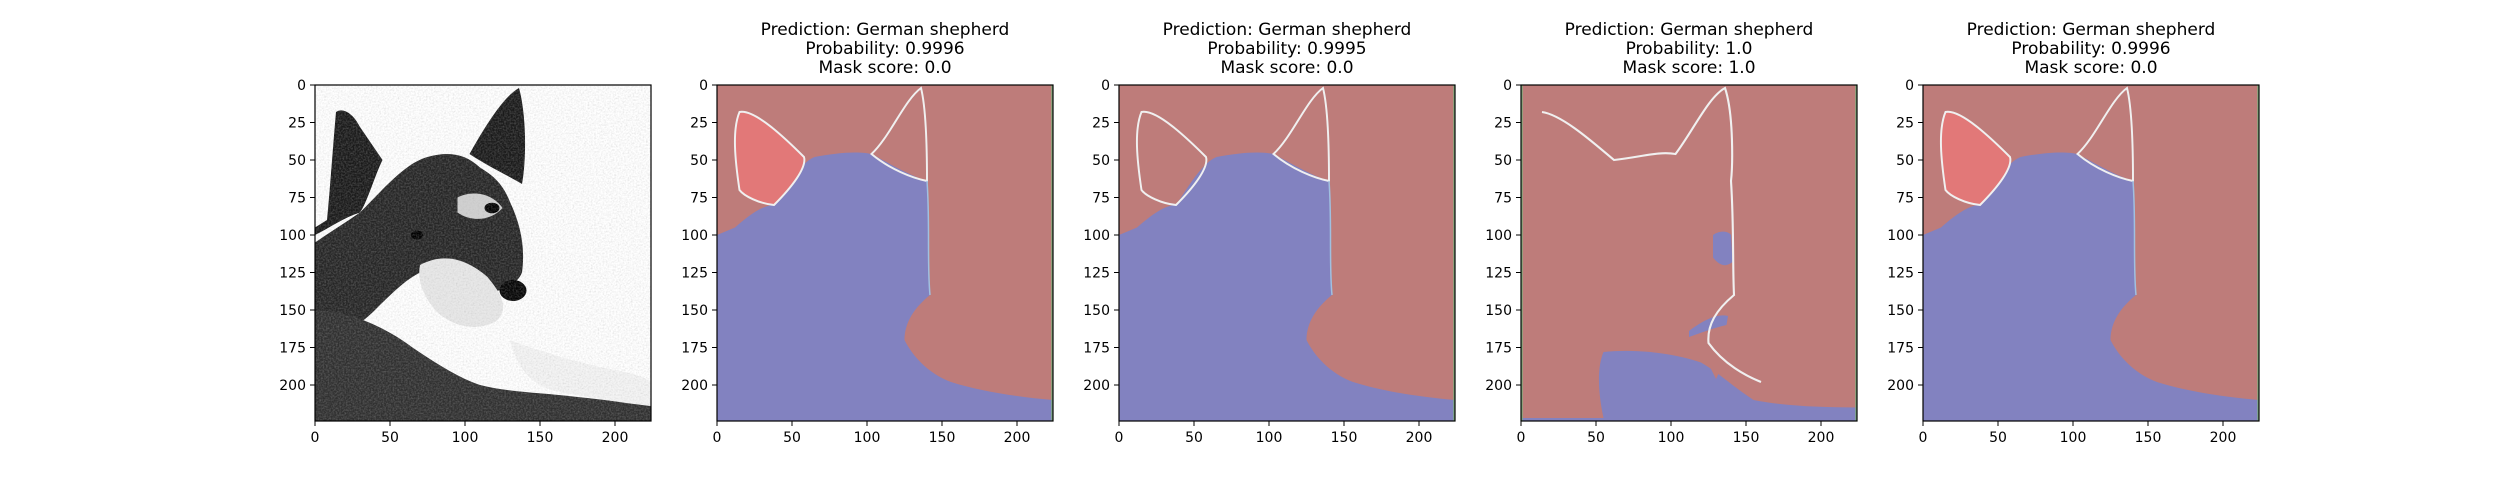 The height and width of the screenshot is (500, 2500). I want to click on panel-5-title-line: Prediction: German shepherd, so click(2091, 30).